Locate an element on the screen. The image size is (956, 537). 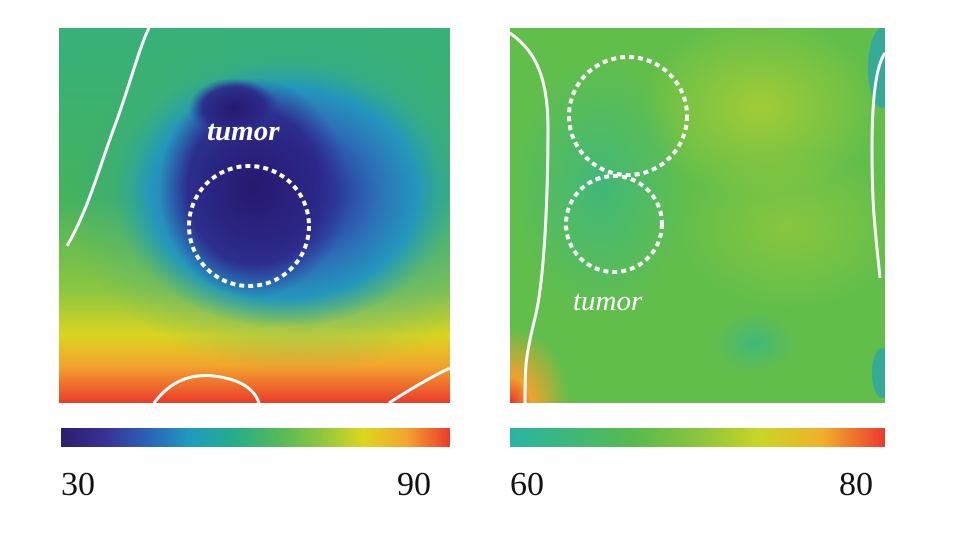
left-boundary-top is located at coordinates (108, 137).